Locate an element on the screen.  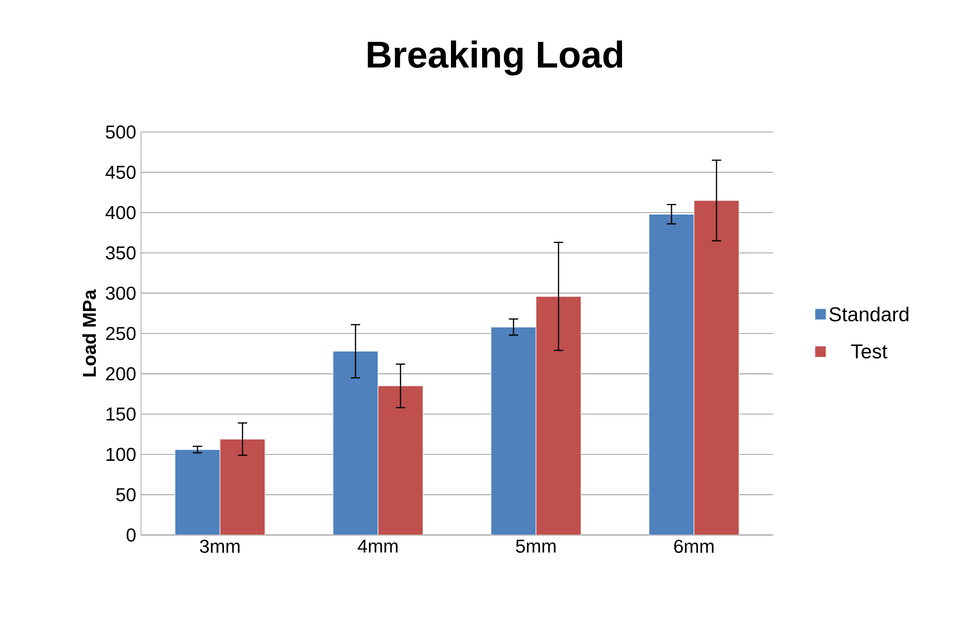
y-tick-label: 250 is located at coordinates (121, 333).